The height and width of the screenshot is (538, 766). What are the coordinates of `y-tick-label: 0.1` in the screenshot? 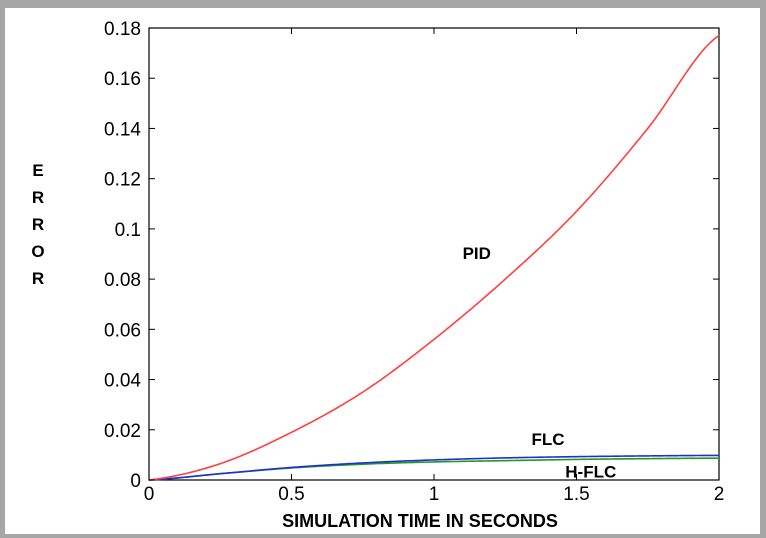 It's located at (128, 230).